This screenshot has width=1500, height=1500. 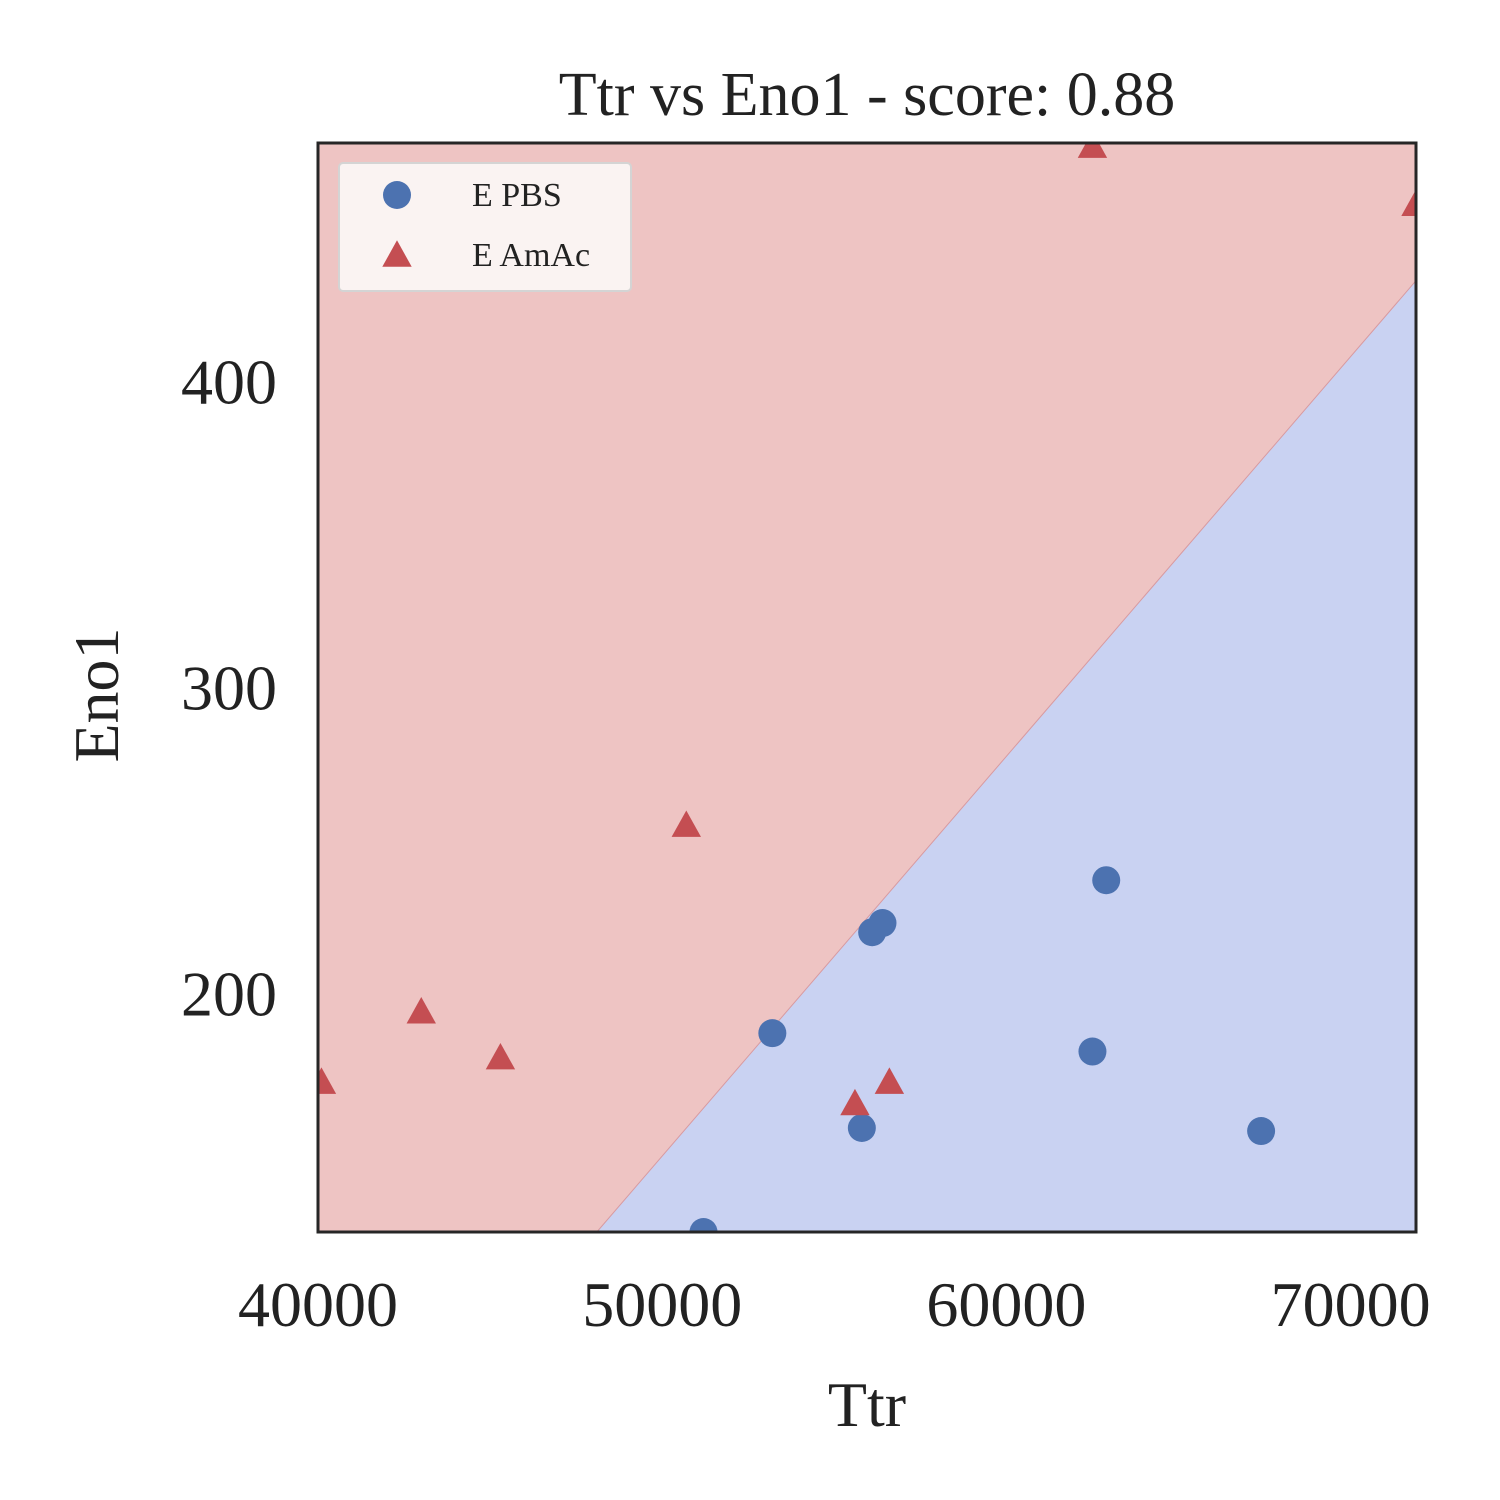 I want to click on x-ticks: 40000 50000 60000 70000, so click(x=834, y=1304).